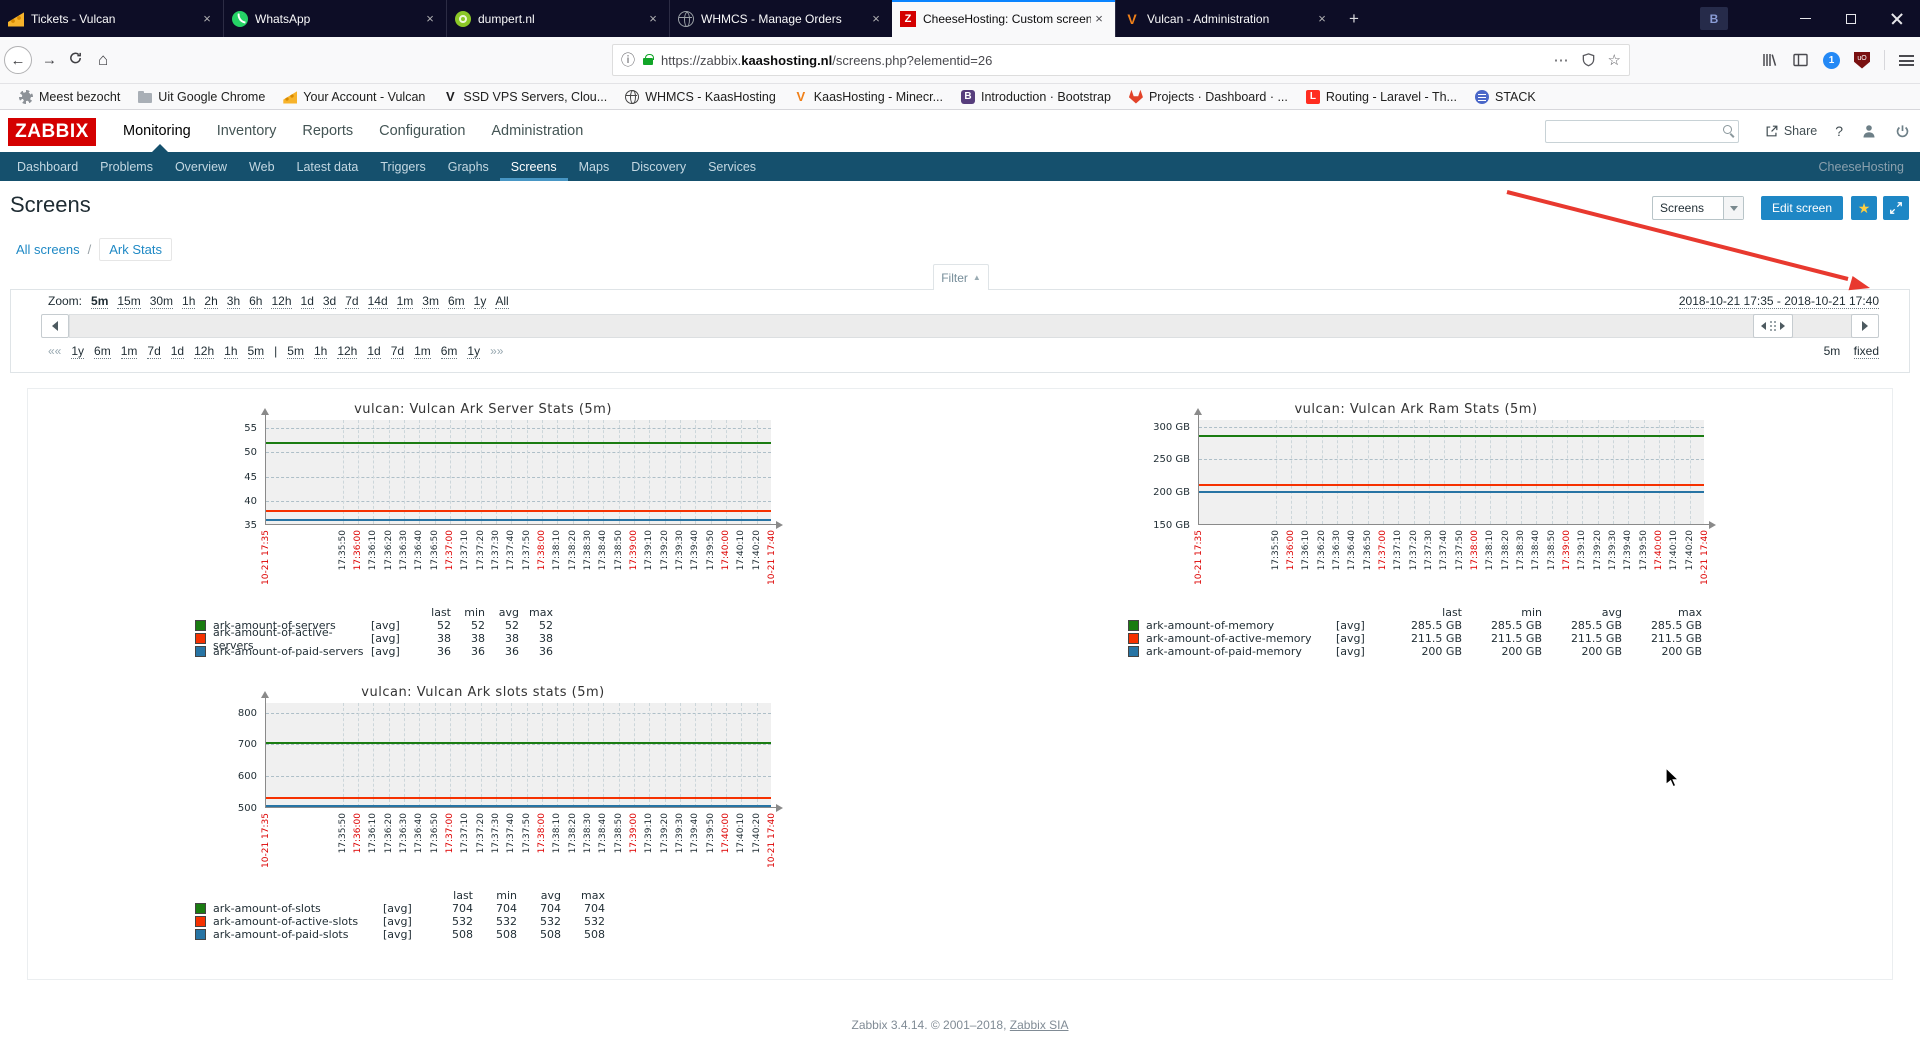 Image resolution: width=1920 pixels, height=1048 pixels. Describe the element at coordinates (594, 166) in the screenshot. I see `sub-nav-maps: Maps` at that location.